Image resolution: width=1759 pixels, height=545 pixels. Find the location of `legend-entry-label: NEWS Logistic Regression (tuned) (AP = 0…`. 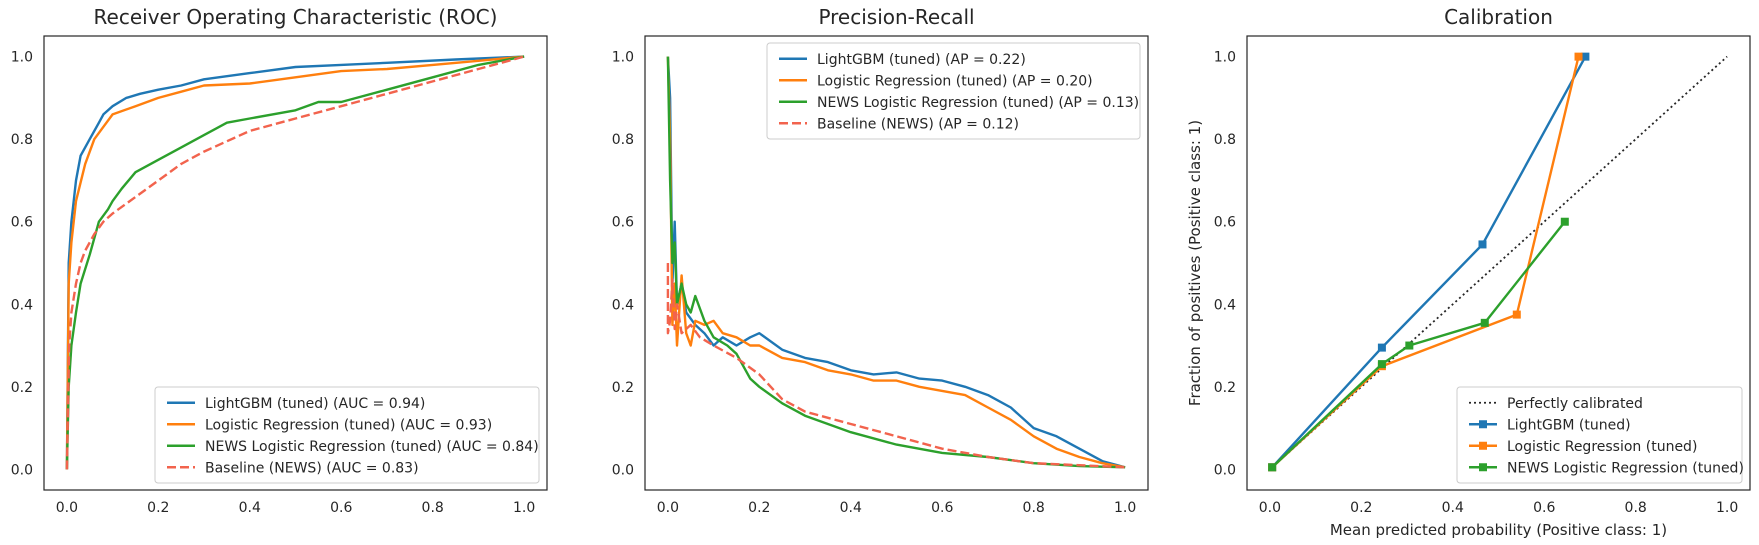

legend-entry-label: NEWS Logistic Regression (tuned) (AP = 0… is located at coordinates (978, 103).